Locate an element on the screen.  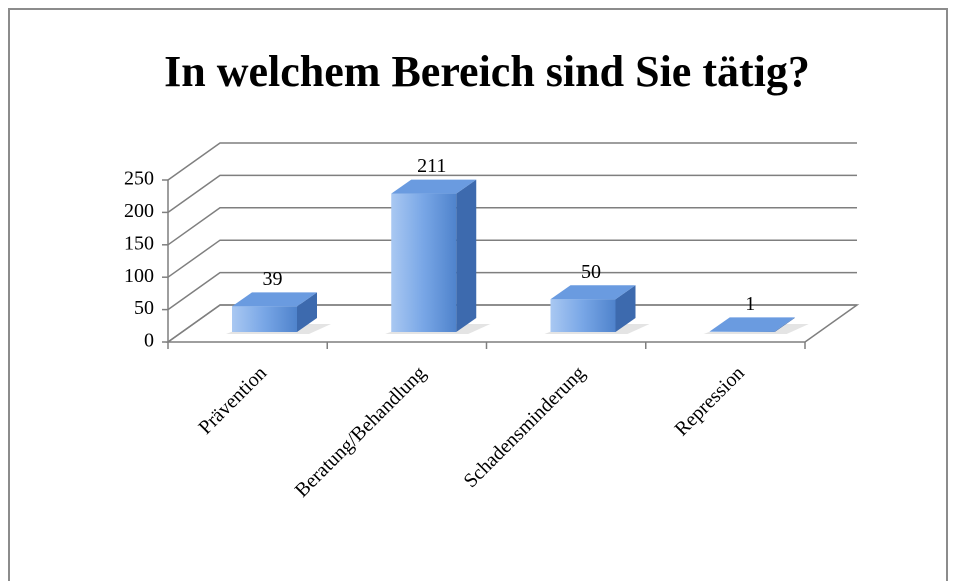
y-tick-label: 150 is located at coordinates (139, 243).